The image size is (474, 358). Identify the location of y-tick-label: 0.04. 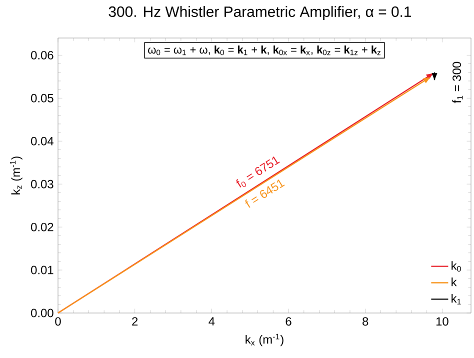
(42, 141).